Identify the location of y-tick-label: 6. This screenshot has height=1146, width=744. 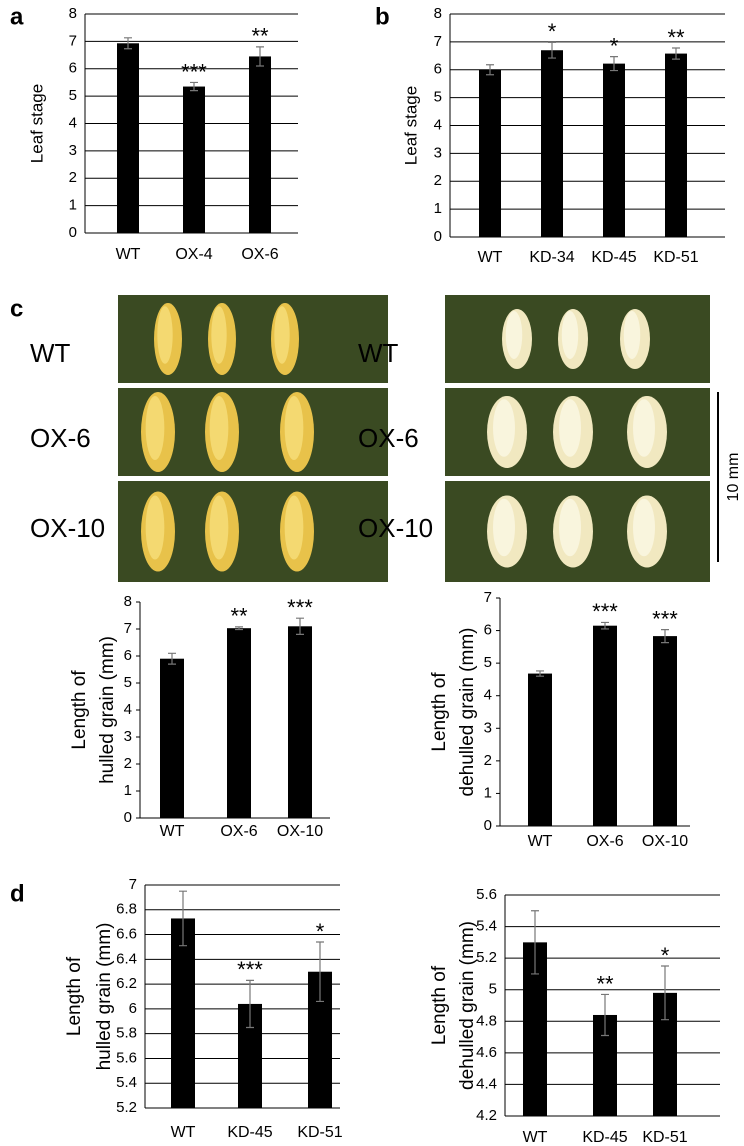
(133, 1008).